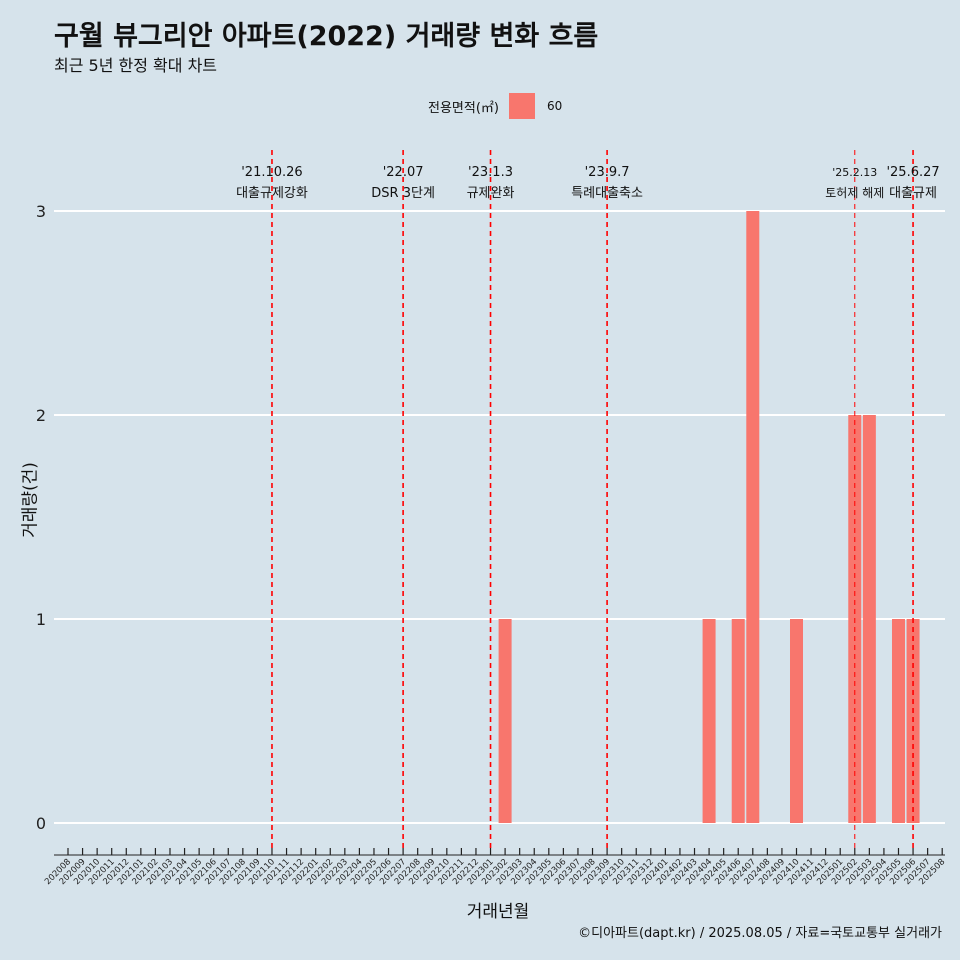  Describe the element at coordinates (271, 172) in the screenshot. I see `event-date-label: '21.10.26` at that location.